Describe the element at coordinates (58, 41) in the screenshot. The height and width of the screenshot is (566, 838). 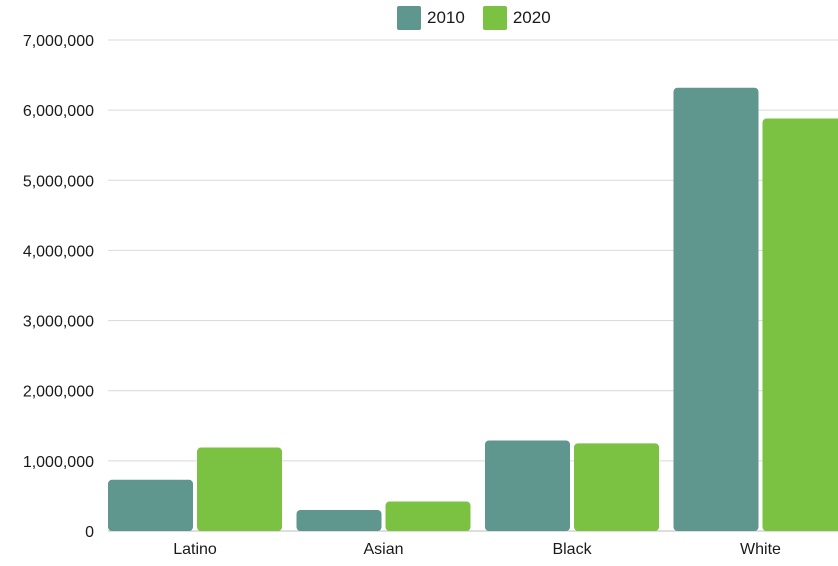
I see `y-tick-label: 7,000,000` at that location.